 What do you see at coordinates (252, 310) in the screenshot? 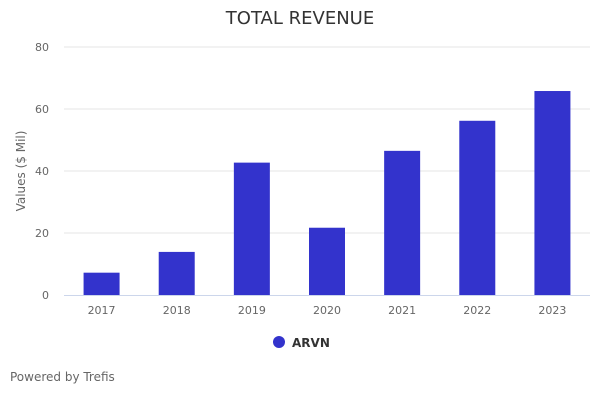
I see `x-tick-label: 2019` at bounding box center [252, 310].